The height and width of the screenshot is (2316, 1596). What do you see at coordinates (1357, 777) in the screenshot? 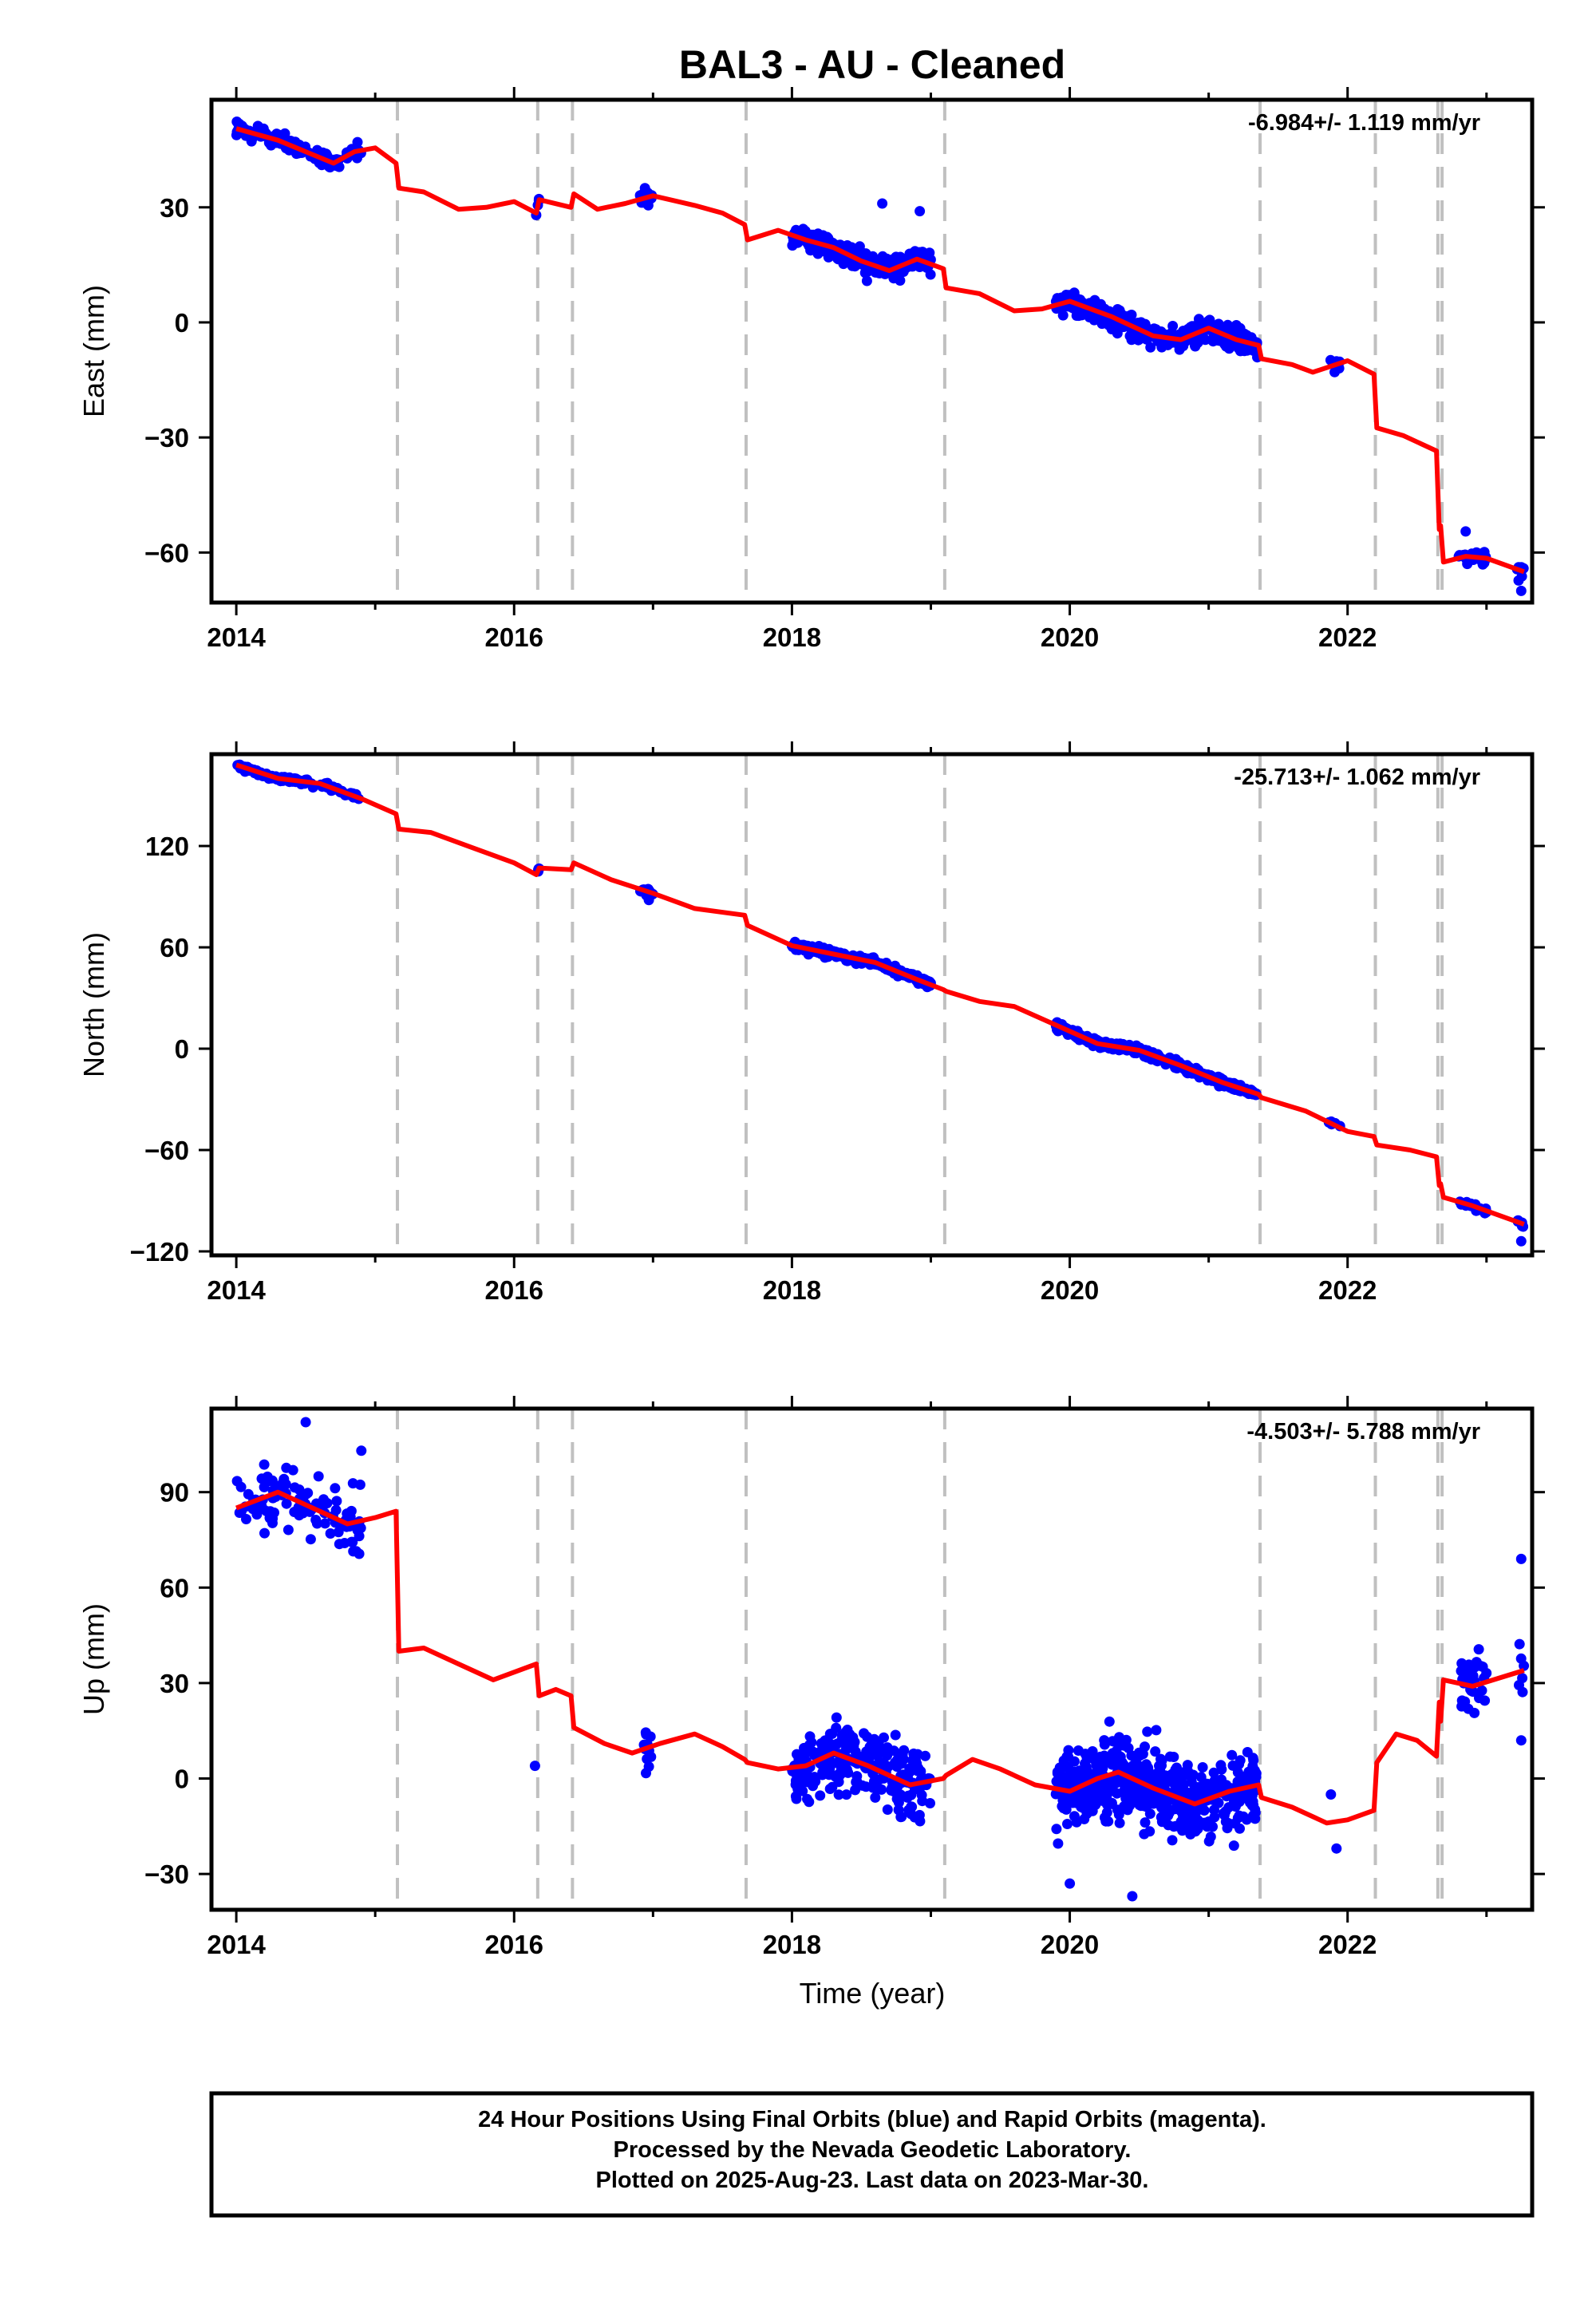
I see `rate-label-north: -25.713+/- 1.062 mm/yr` at bounding box center [1357, 777].